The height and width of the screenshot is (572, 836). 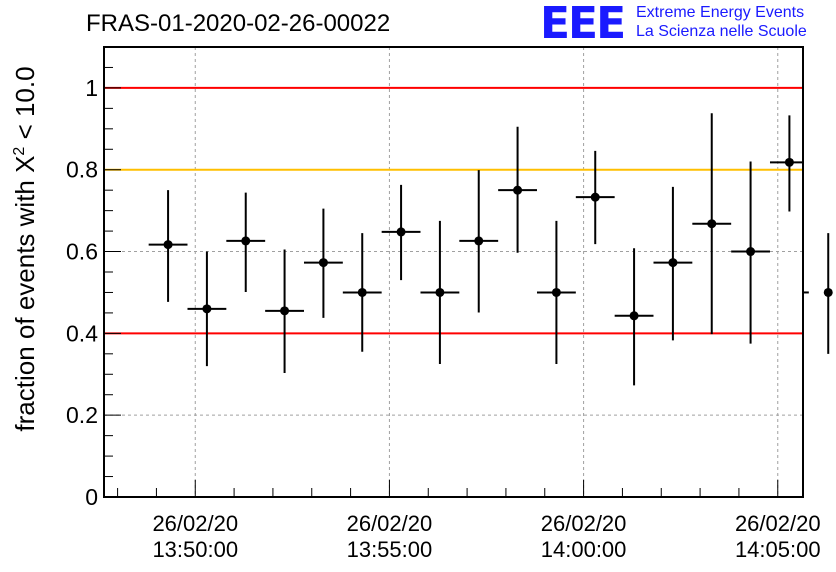 What do you see at coordinates (583, 24) in the screenshot?
I see `eee-logo: EEE` at bounding box center [583, 24].